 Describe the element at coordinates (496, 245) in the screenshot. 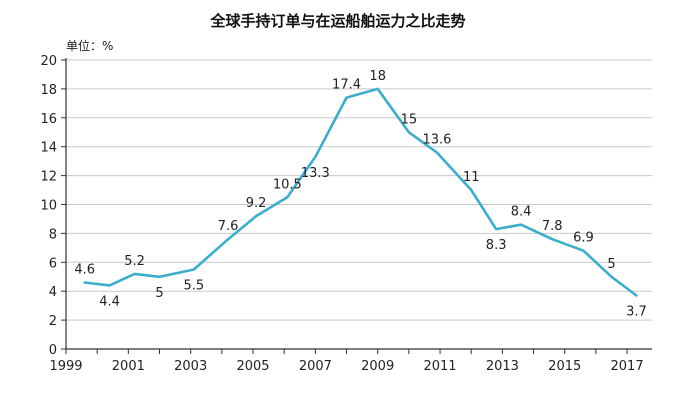

I see `data-label: 8.3` at that location.